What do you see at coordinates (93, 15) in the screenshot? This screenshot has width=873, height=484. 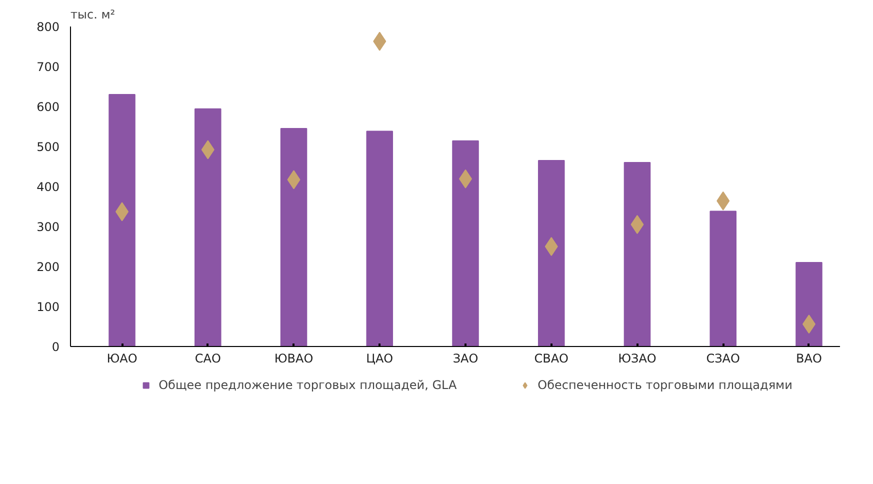 I see `y-axis-title: тыс. м²` at bounding box center [93, 15].